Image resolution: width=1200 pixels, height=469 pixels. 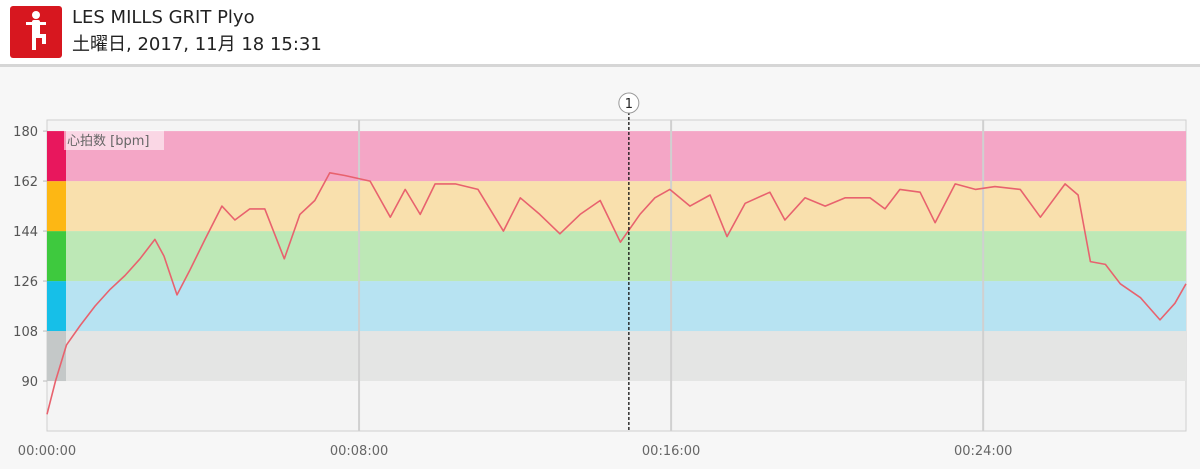 I want to click on y-tick-label: 162, so click(x=25, y=182).